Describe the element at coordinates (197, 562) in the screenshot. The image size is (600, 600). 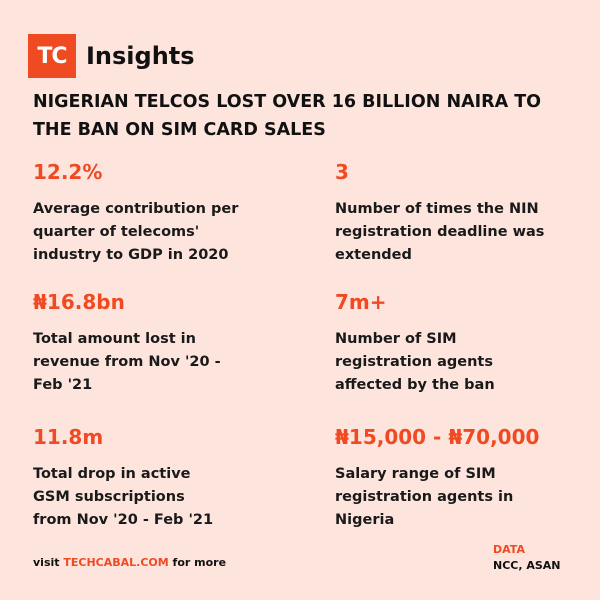
I see `footer-suffix: for more` at that location.